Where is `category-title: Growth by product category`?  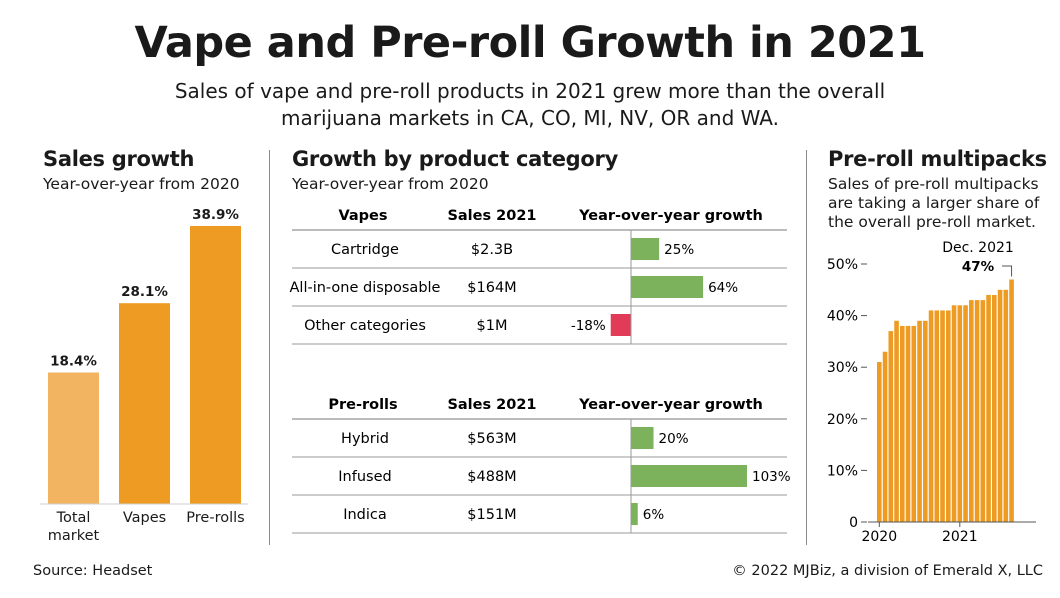 category-title: Growth by product category is located at coordinates (455, 159).